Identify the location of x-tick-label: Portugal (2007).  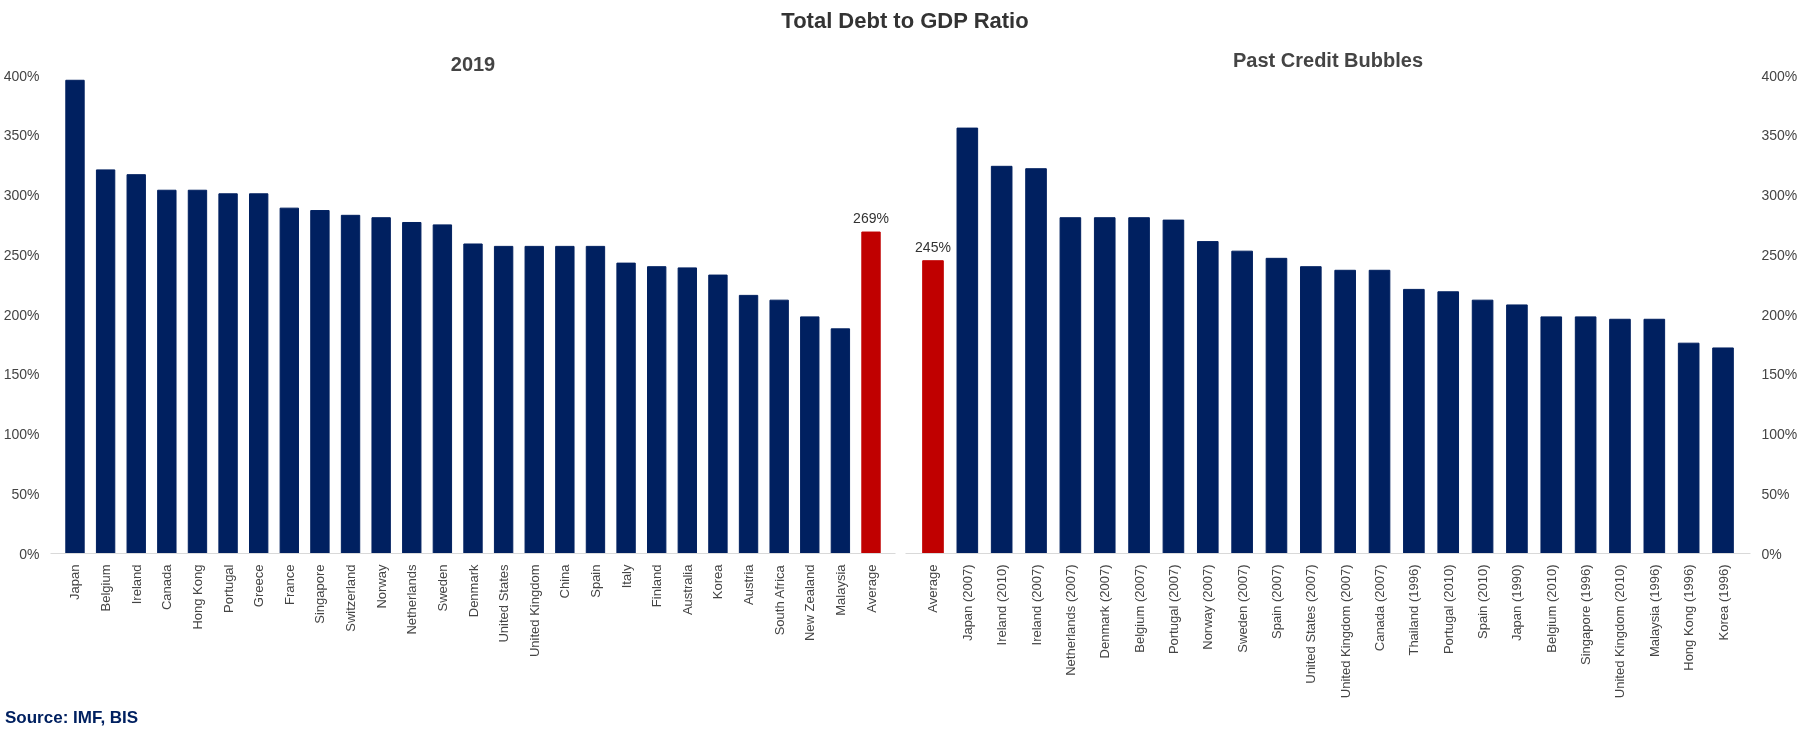
(1173, 609).